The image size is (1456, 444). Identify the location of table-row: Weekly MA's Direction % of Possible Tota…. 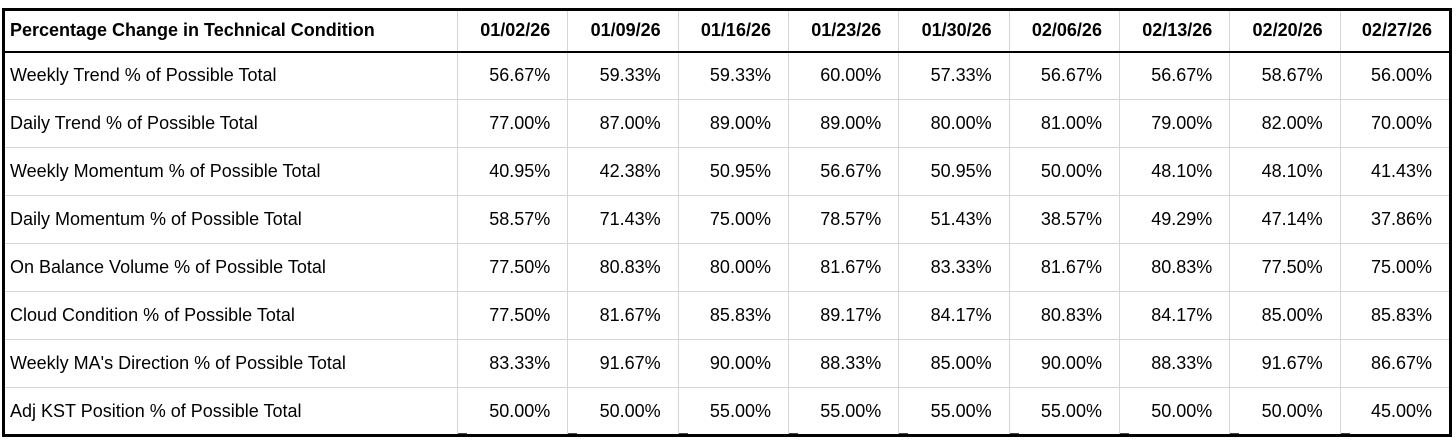
(727, 363).